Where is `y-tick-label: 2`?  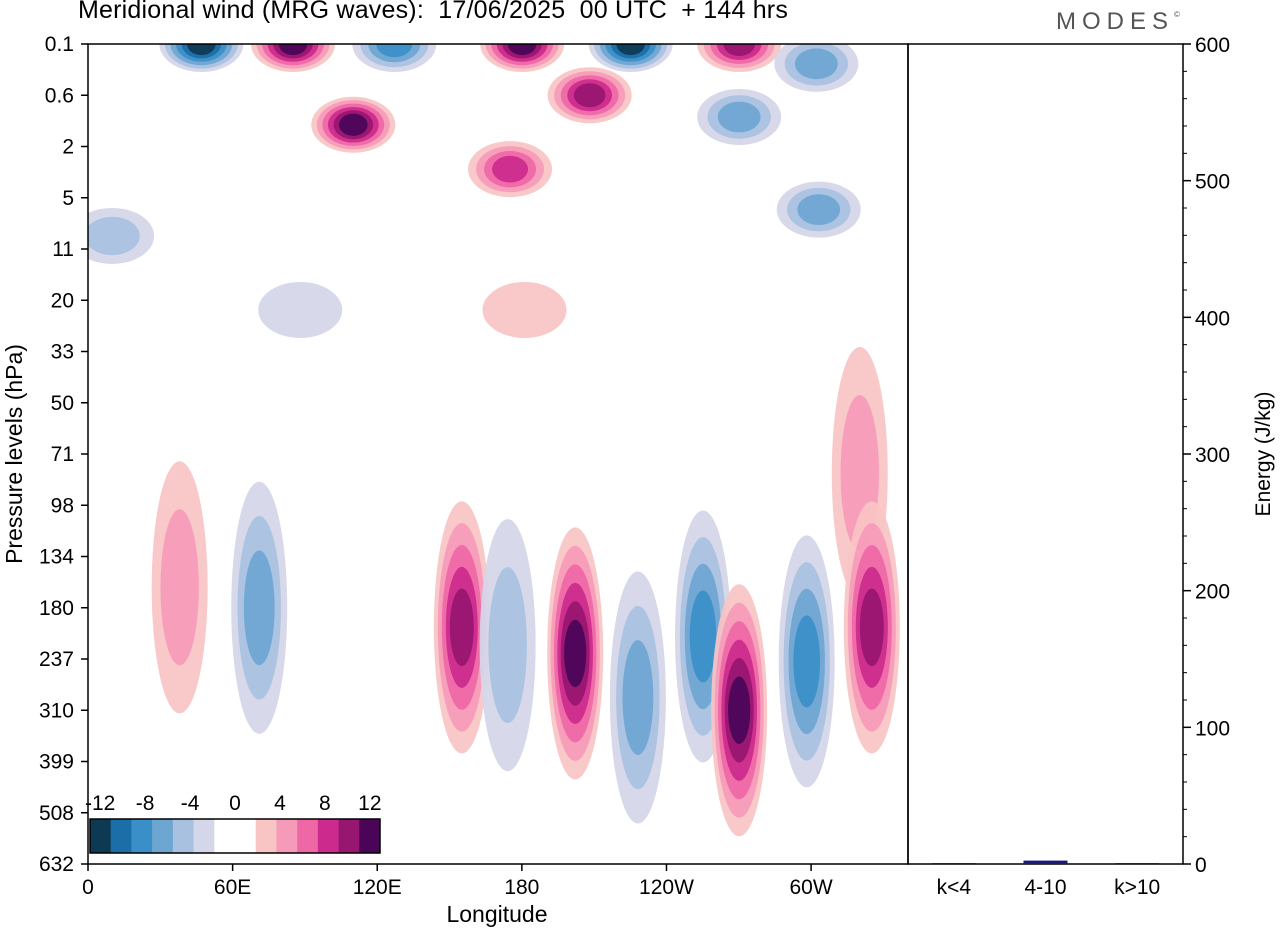
y-tick-label: 2 is located at coordinates (68, 147).